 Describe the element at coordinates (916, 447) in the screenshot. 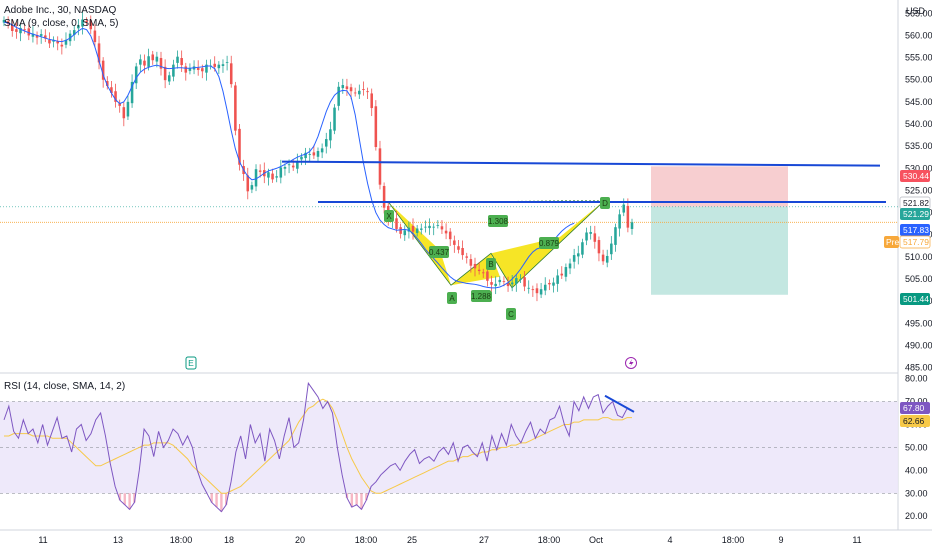

I see `rsi-tick-label: 50.00` at that location.